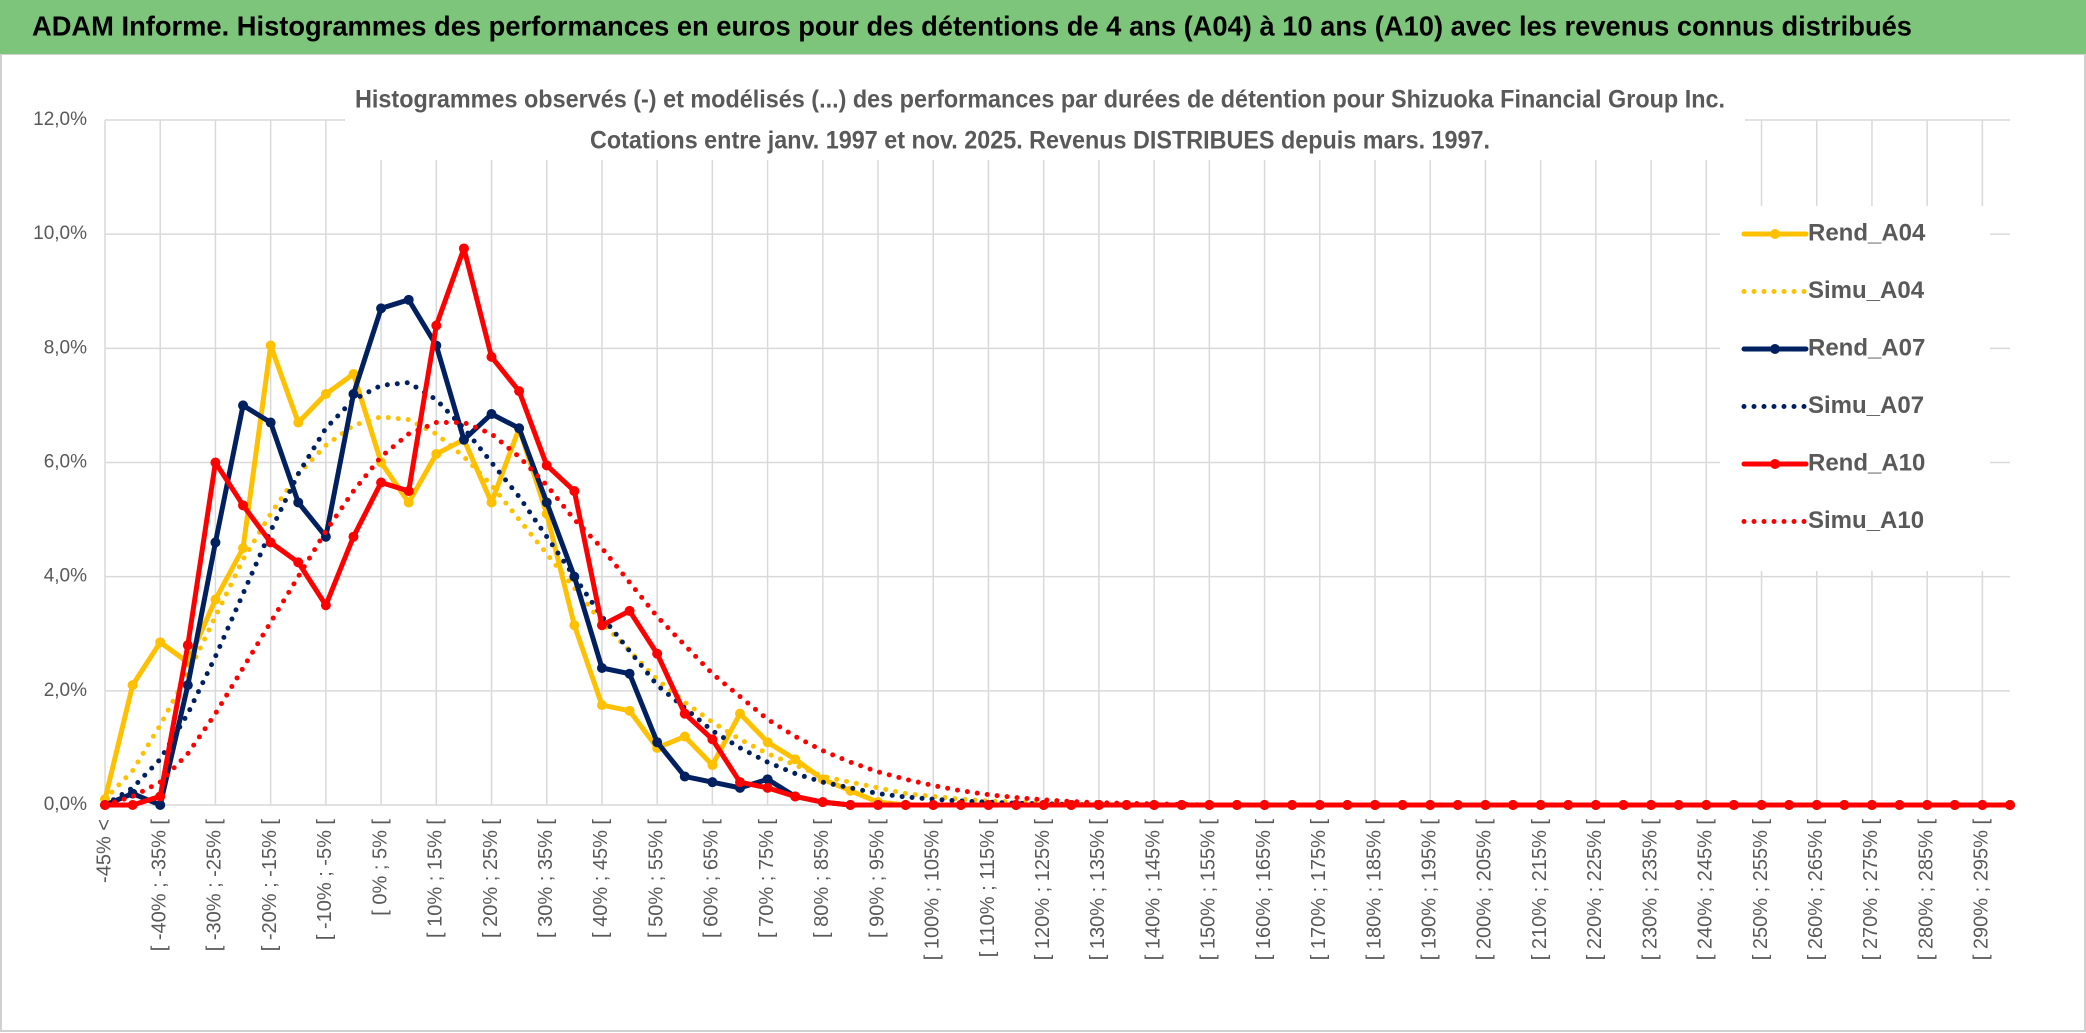 The height and width of the screenshot is (1033, 2086). I want to click on x-tick-label: [ 80% ; 85% [, so click(822, 878).